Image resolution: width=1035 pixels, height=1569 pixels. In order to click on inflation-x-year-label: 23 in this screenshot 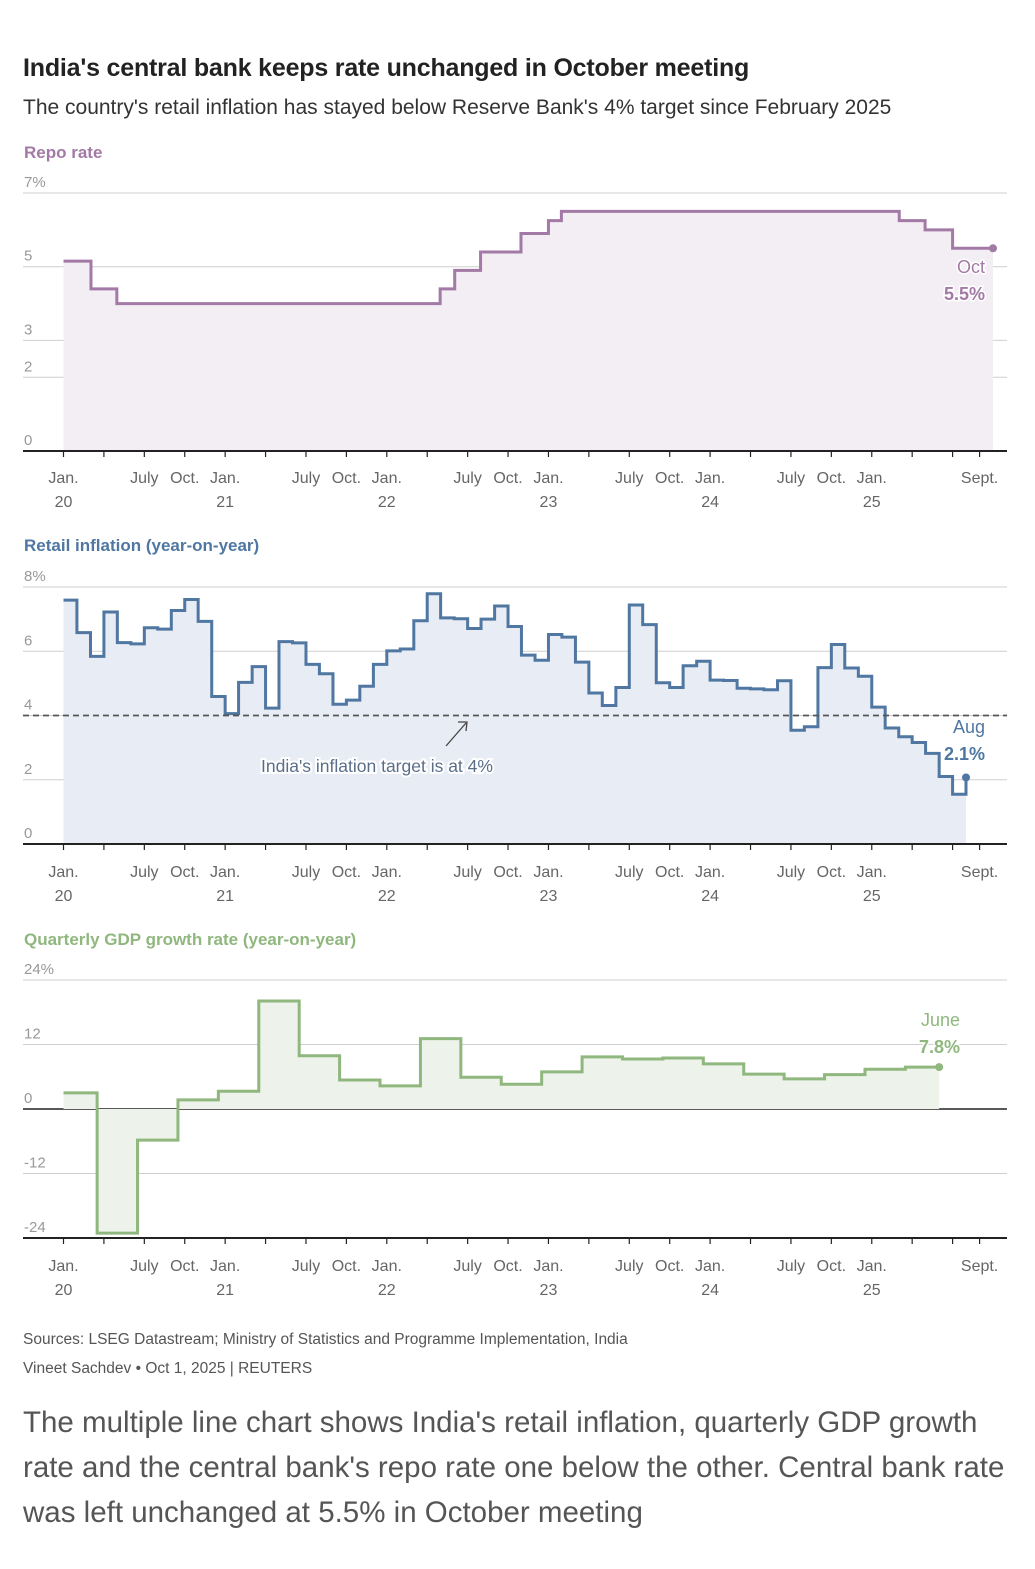, I will do `click(549, 896)`.